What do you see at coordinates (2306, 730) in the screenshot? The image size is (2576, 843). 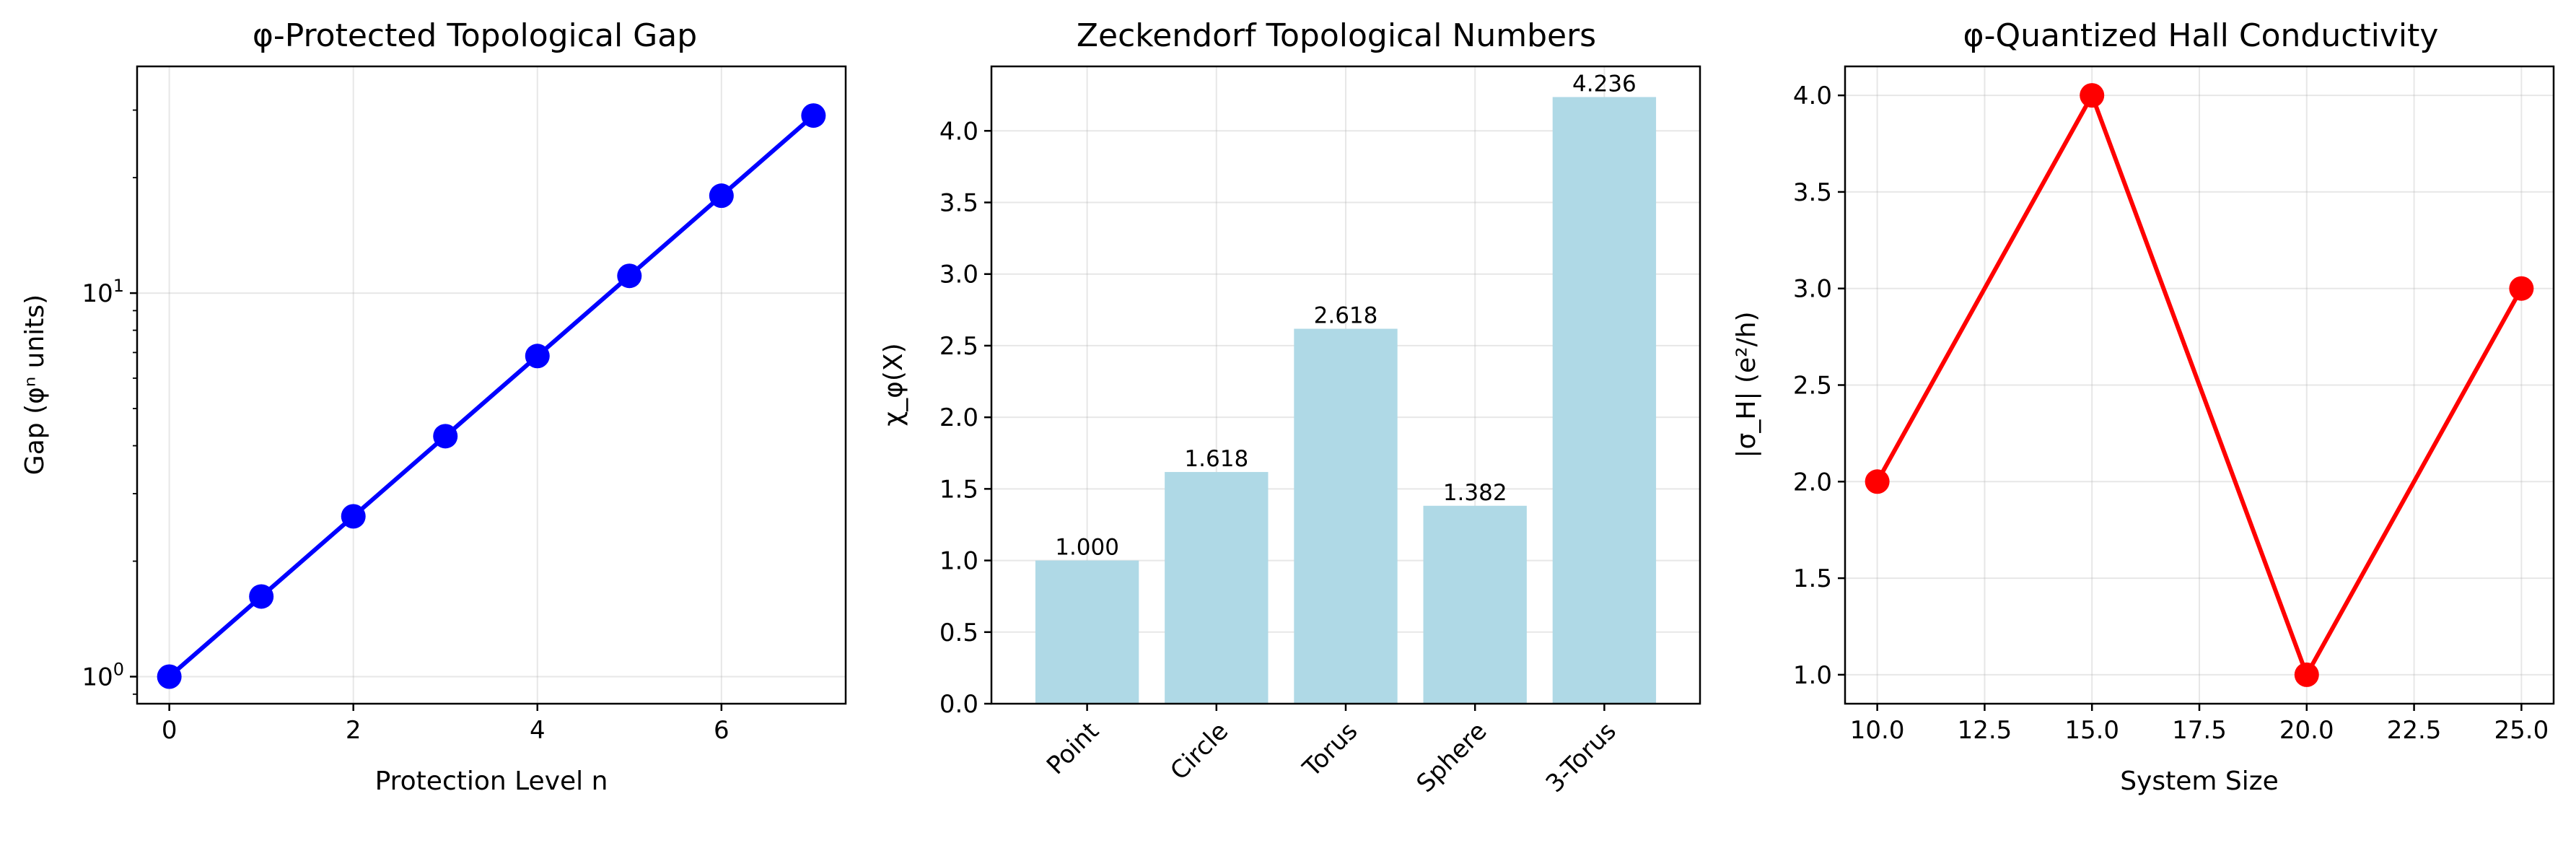 I see `x-tick-label: 20.0` at bounding box center [2306, 730].